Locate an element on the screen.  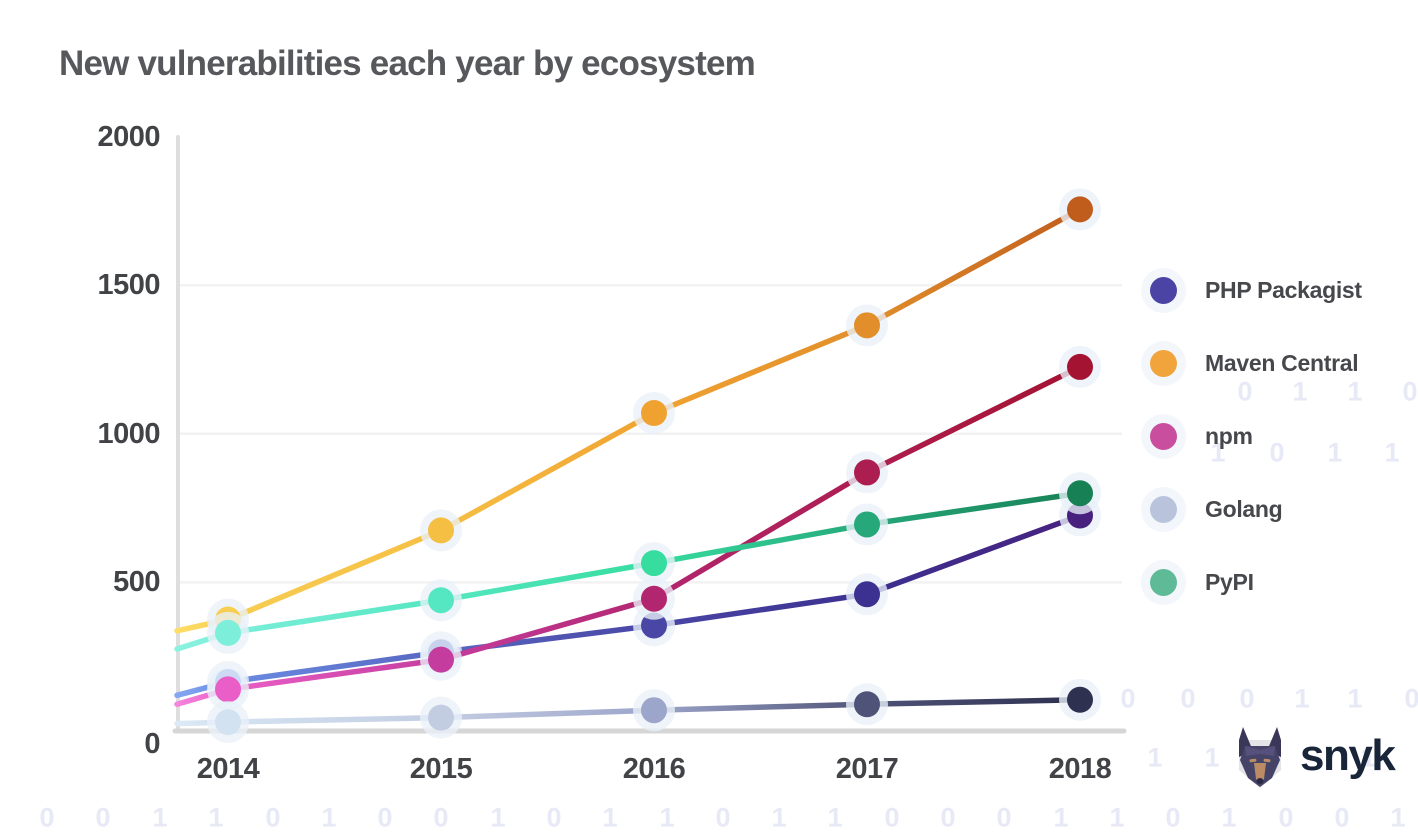
legend-label: PyPI is located at coordinates (1229, 582).